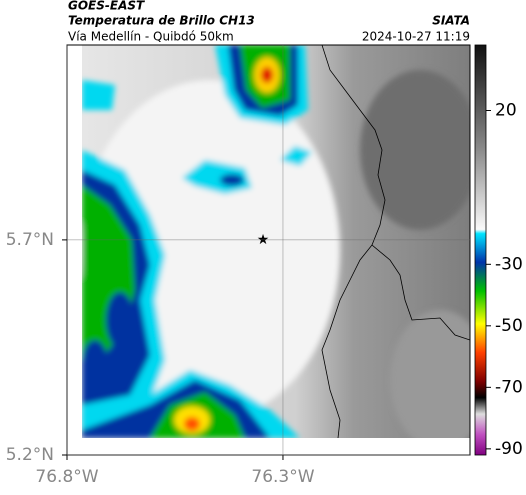 This screenshot has height=495, width=526. I want to click on y-tick-label: 5.7°N, so click(30, 240).